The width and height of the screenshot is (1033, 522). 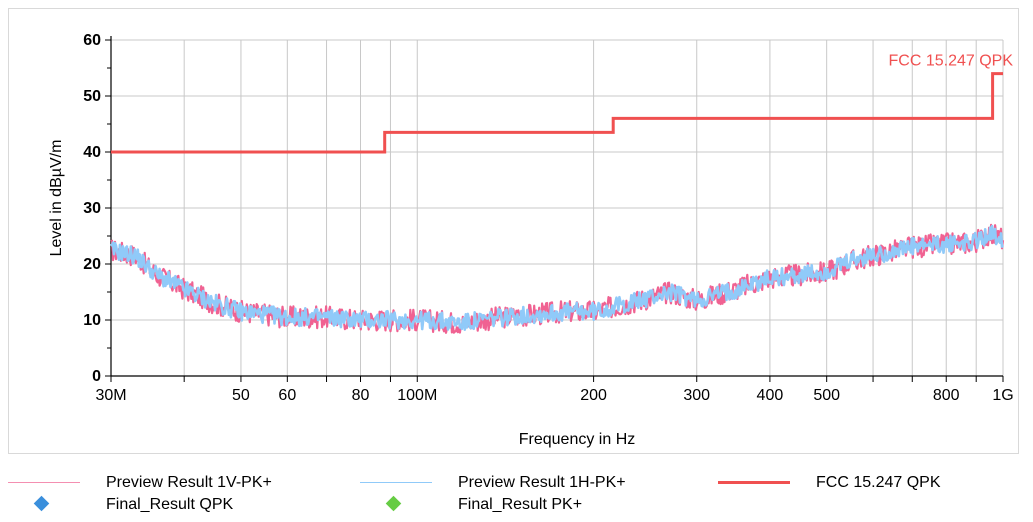 I want to click on y-tick-label: 60, so click(x=92, y=40).